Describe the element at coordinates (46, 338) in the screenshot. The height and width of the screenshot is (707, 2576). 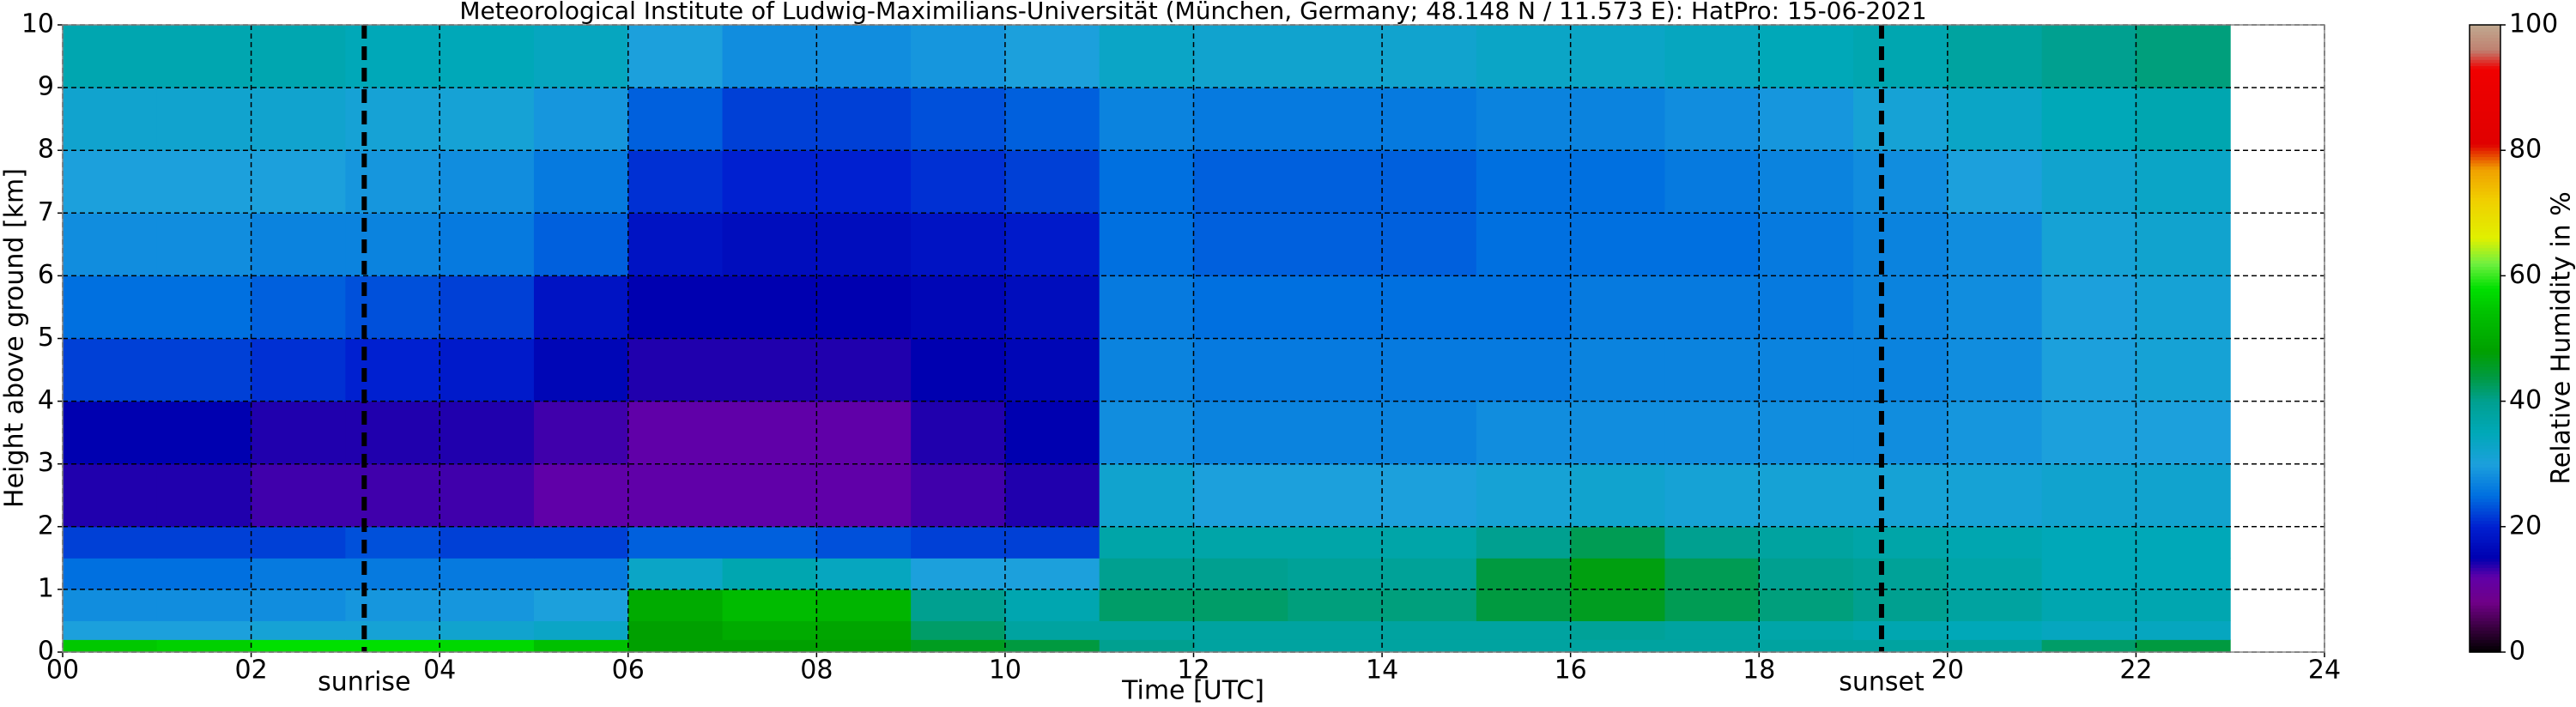
I see `y-tick-label: 5` at that location.